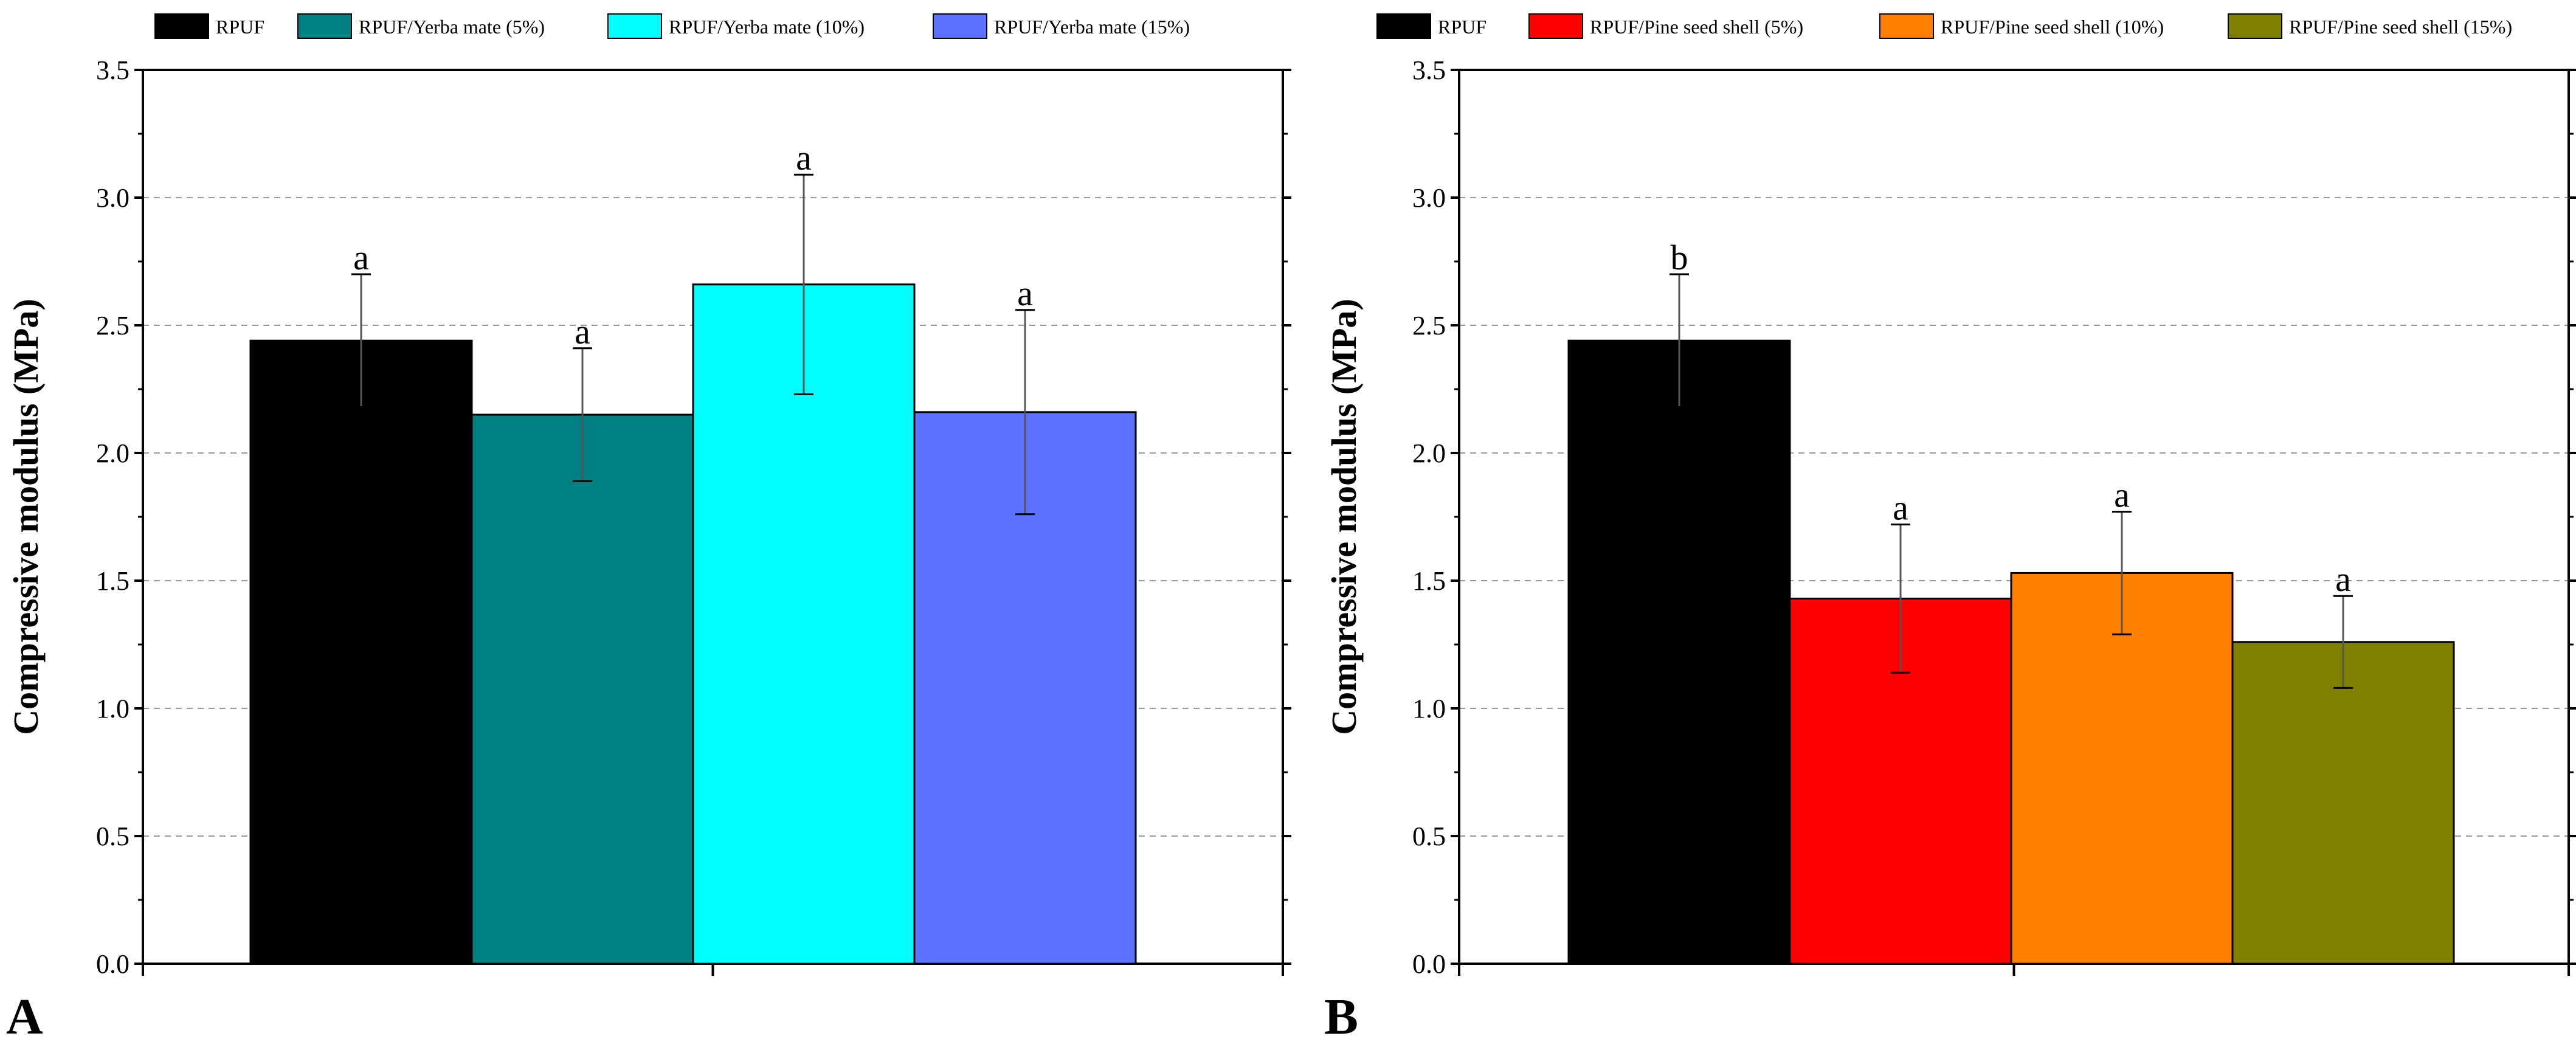 This screenshot has height=1044, width=2576. I want to click on legend-entry: RPUF/Pine seed shell (15%), so click(2400, 27).